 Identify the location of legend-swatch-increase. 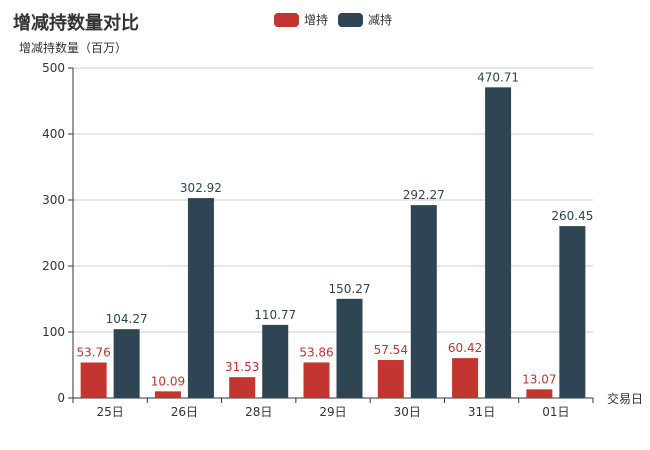
(286, 19).